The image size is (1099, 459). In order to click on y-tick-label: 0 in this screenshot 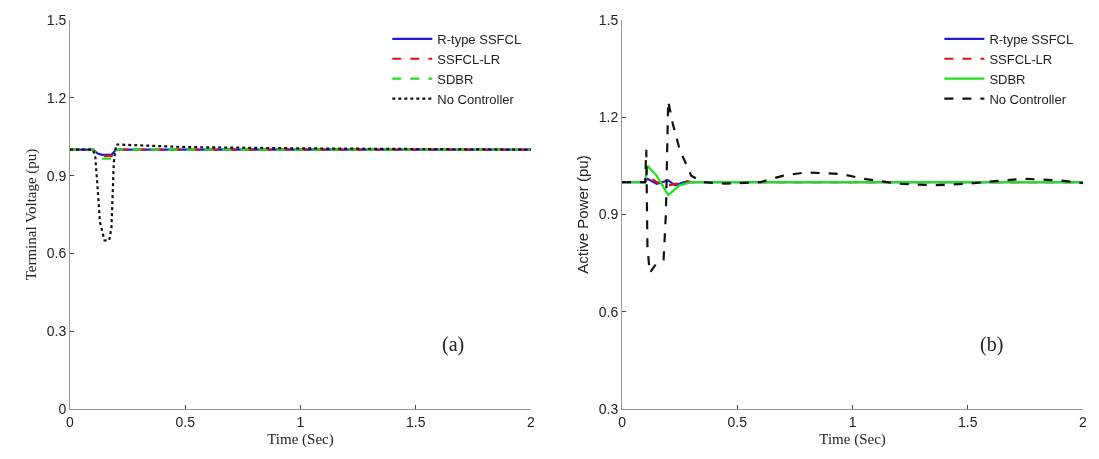, I will do `click(62, 408)`.